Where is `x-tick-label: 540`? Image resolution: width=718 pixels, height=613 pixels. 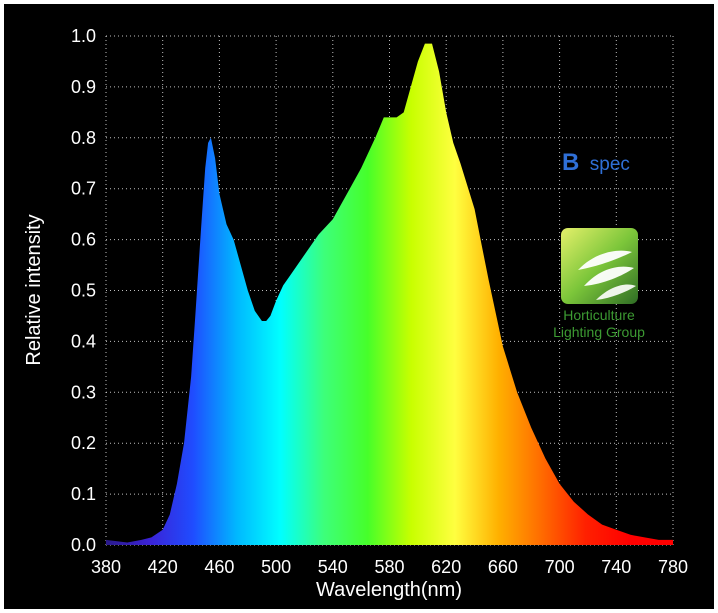 x-tick-label: 540 is located at coordinates (333, 567).